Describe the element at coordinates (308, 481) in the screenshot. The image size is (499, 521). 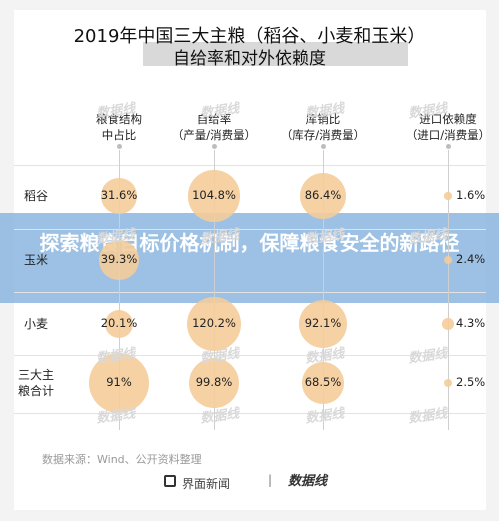
I see `footer-brand-shujuxian: 数据线` at that location.